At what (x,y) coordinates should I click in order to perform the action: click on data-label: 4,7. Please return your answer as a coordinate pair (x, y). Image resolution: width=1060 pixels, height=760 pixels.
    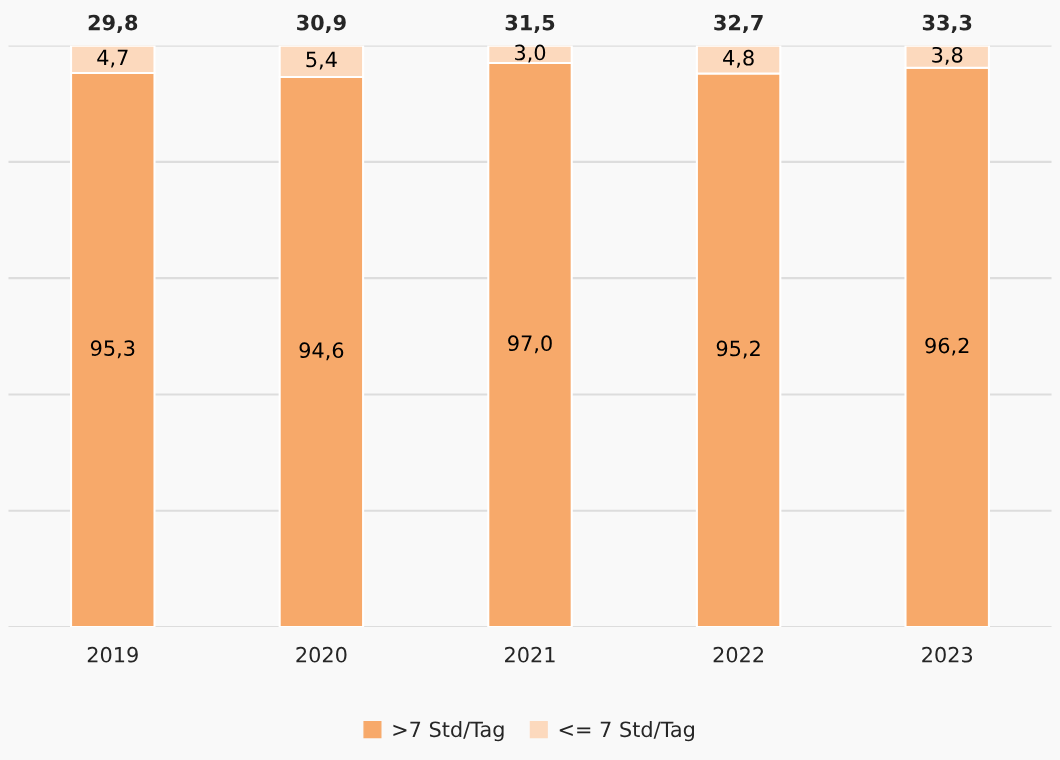
    Looking at the image, I should click on (112, 58).